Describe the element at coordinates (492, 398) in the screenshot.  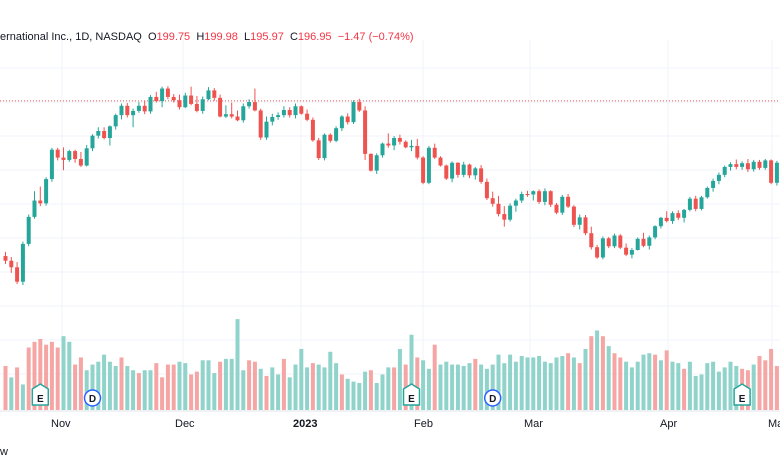
I see `dividend-marker: D` at that location.